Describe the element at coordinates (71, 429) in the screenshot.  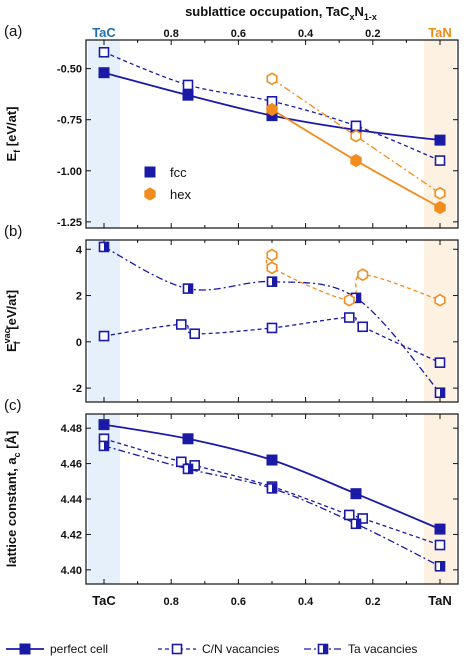
I see `y-tick-label: 4.48` at that location.